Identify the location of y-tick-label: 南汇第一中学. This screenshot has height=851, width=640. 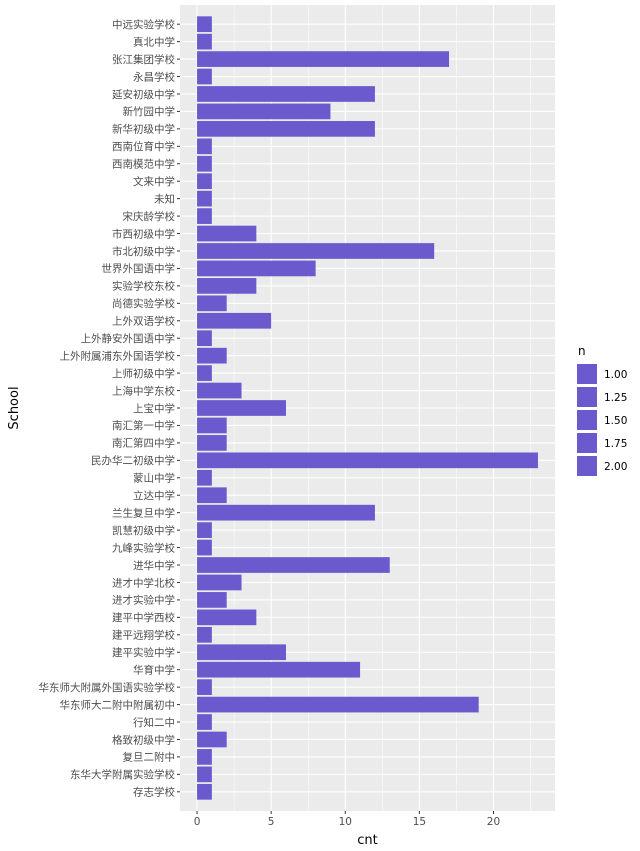
(143, 425).